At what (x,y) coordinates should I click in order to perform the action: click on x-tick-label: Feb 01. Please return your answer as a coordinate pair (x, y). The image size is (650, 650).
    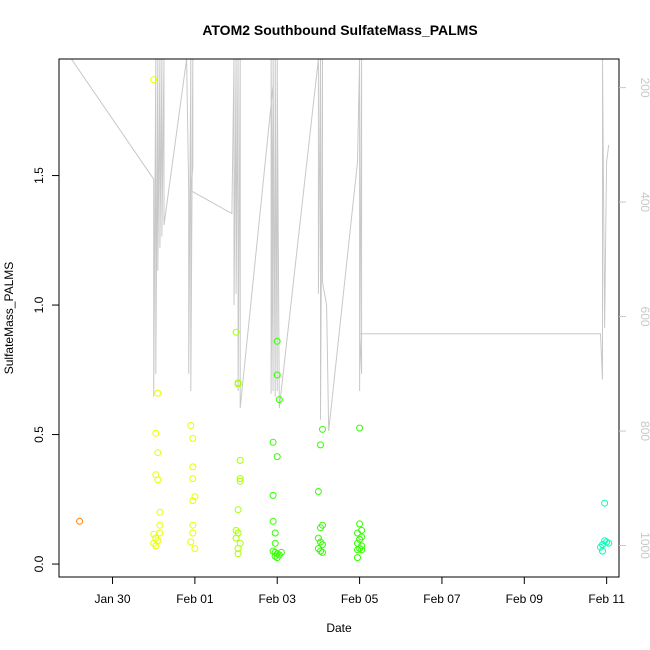
    Looking at the image, I should click on (195, 599).